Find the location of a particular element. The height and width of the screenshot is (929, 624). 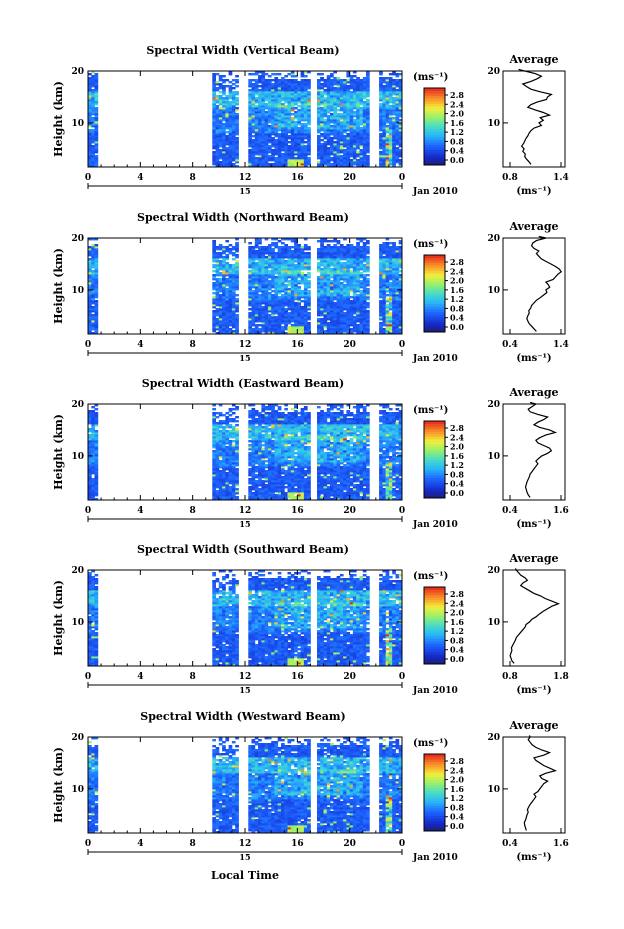

x-tick-label: 12 is located at coordinates (245, 178).